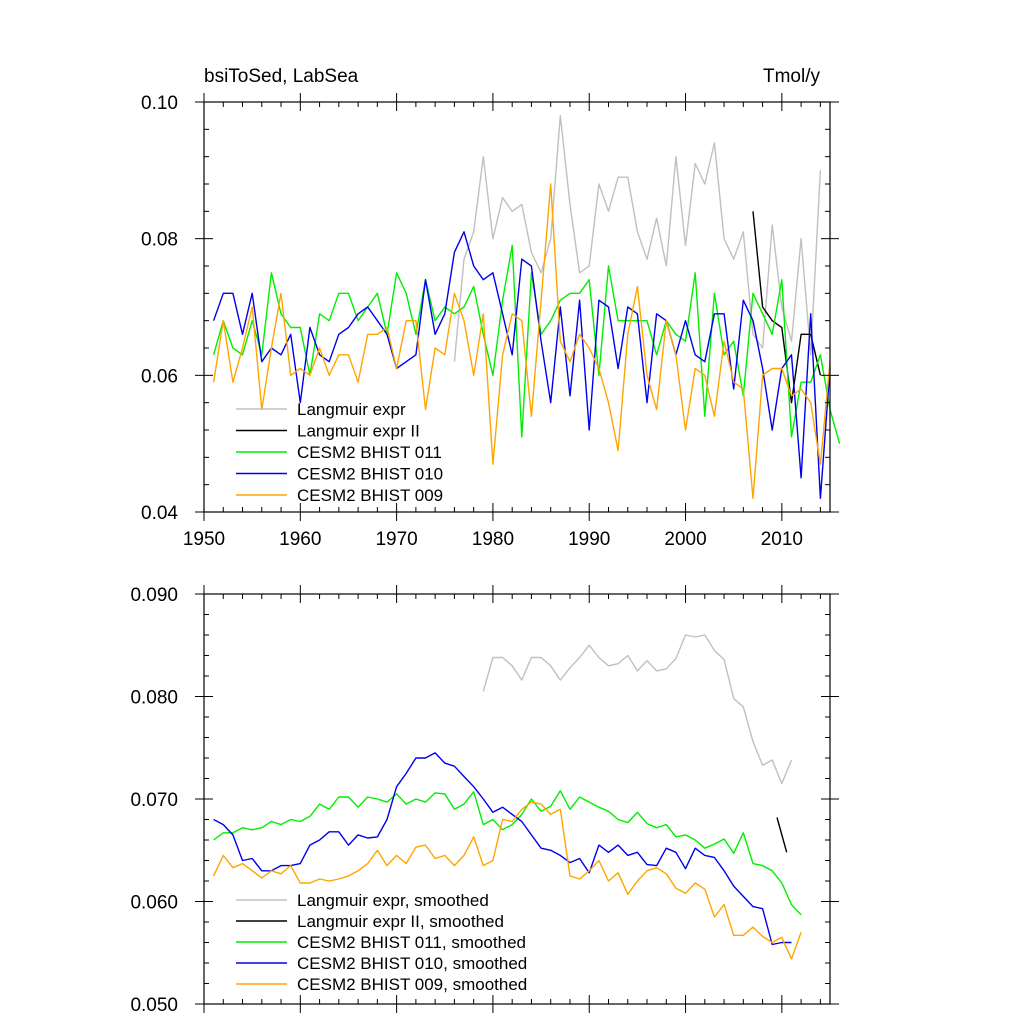  Describe the element at coordinates (685, 539) in the screenshot. I see `x-tick-label: 2000` at that location.